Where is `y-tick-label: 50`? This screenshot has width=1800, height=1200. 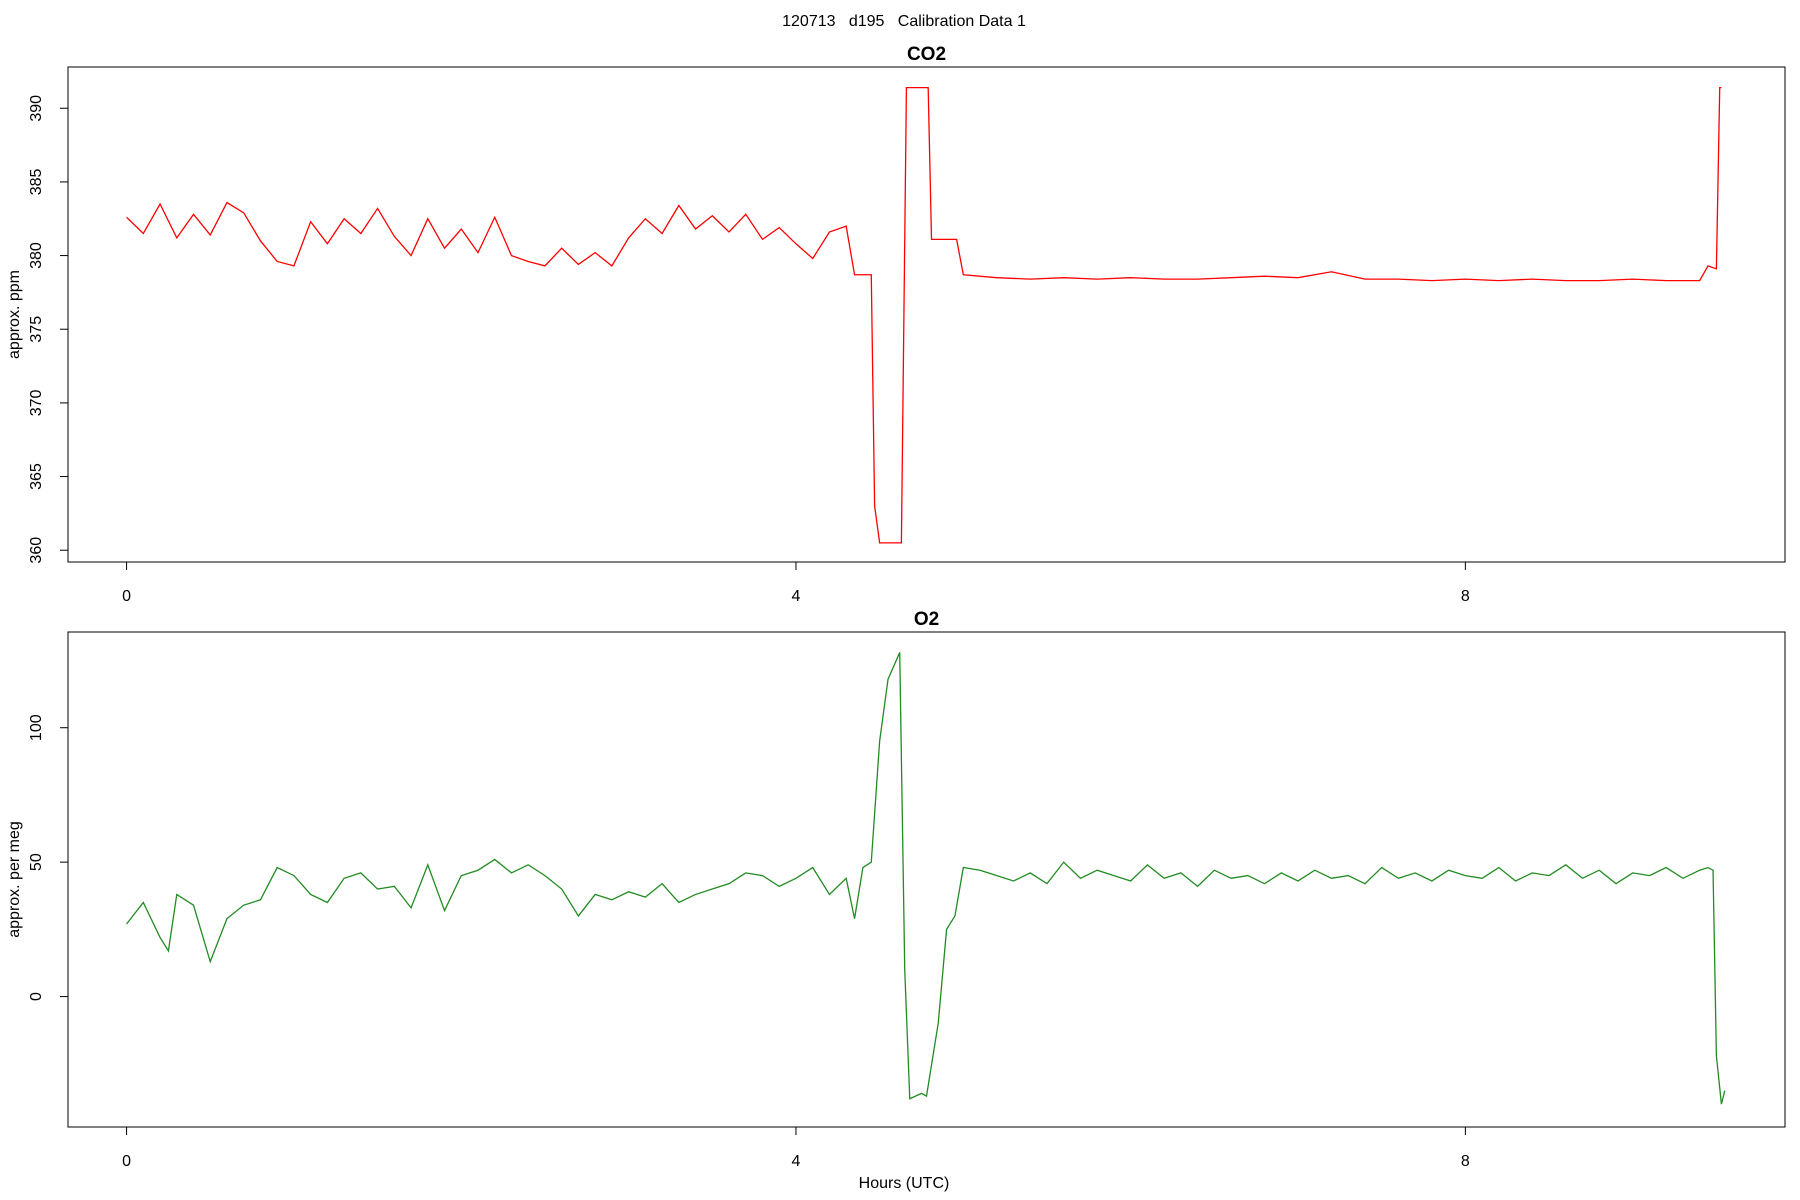
y-tick-label: 50 is located at coordinates (36, 862).